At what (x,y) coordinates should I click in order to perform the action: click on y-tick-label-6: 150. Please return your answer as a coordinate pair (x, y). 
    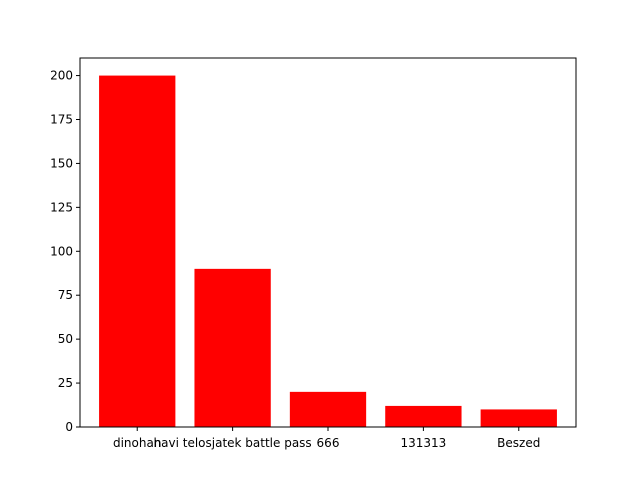
    Looking at the image, I should click on (61, 163).